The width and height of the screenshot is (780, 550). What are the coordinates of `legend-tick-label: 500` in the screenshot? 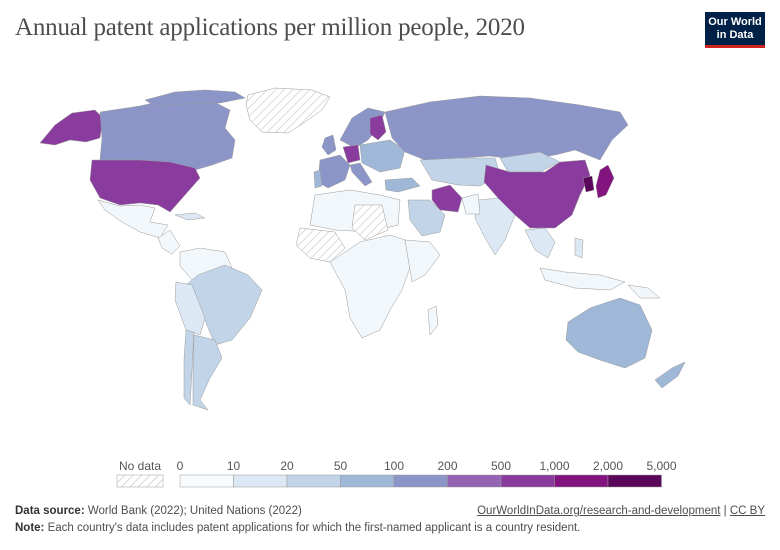 It's located at (501, 466).